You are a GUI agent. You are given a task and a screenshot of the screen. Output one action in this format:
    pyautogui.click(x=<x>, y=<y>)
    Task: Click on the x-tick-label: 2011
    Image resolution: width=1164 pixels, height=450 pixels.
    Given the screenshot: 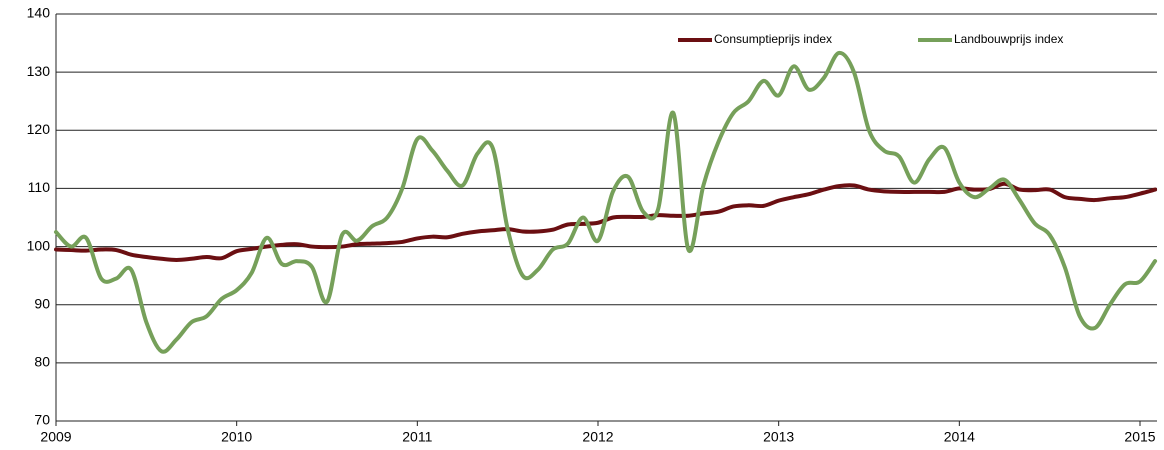 What is the action you would take?
    pyautogui.click(x=417, y=437)
    